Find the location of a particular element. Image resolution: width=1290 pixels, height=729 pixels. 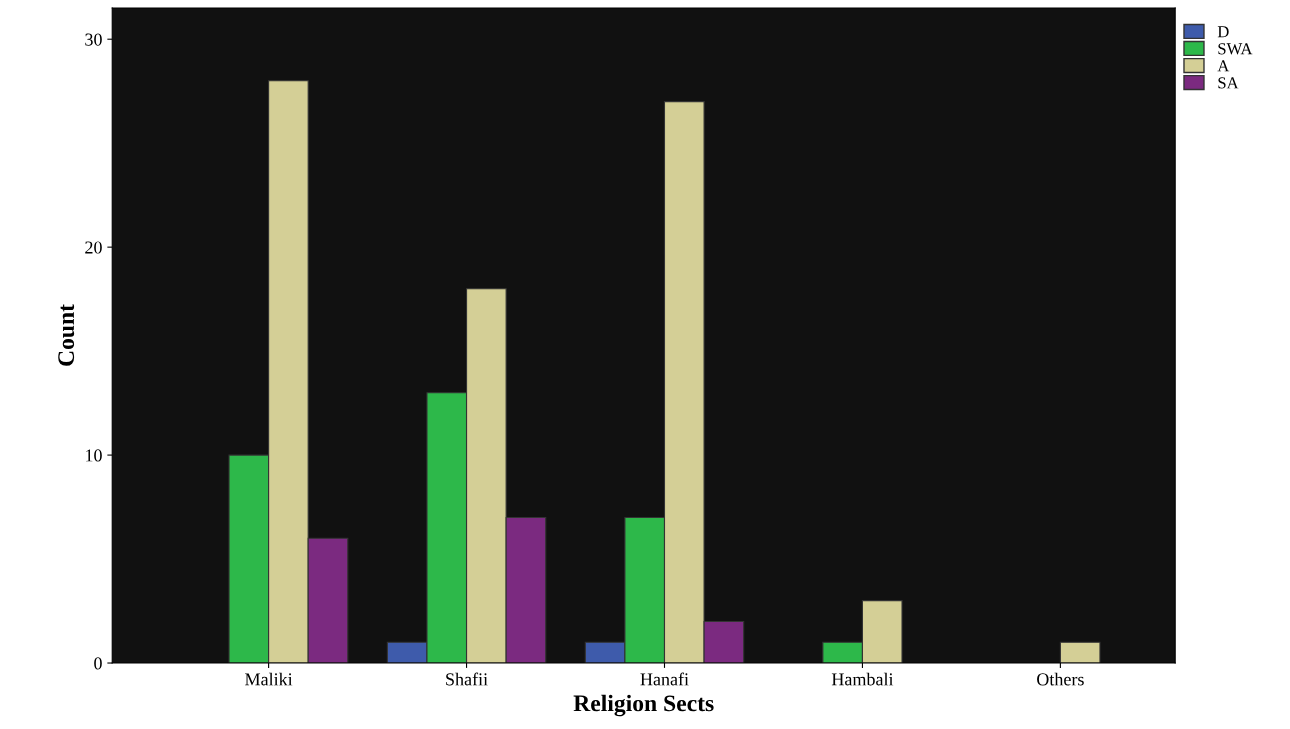

y-tick-label: 10 is located at coordinates (94, 455).